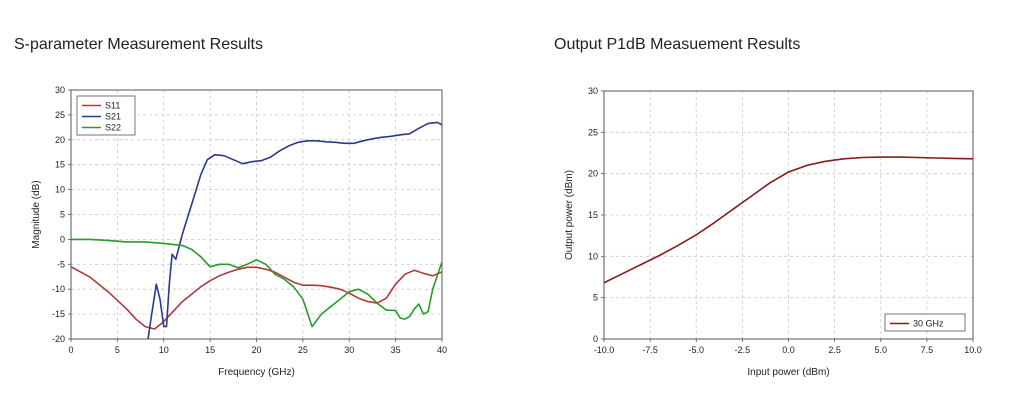 This screenshot has width=1024, height=414. I want to click on x-tick-label: 15, so click(210, 350).